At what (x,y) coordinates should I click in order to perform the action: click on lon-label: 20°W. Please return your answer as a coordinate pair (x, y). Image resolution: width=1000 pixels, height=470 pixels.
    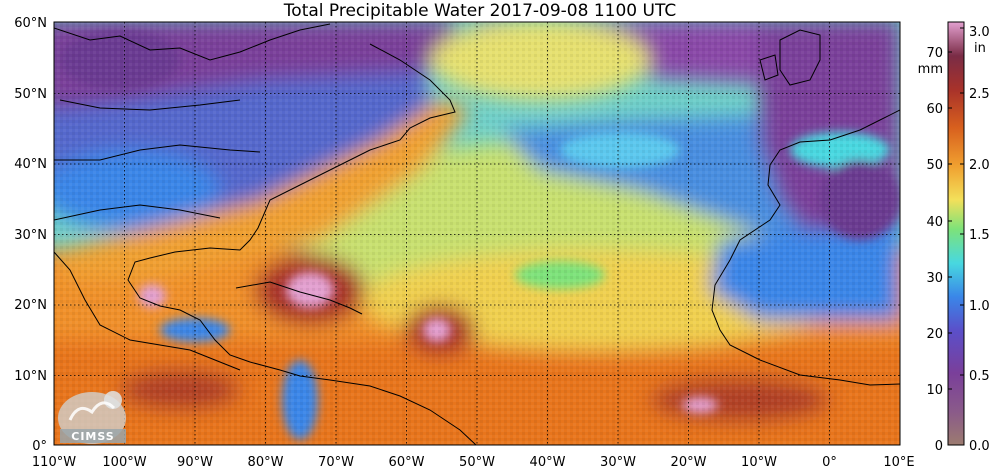
    Looking at the image, I should click on (689, 462).